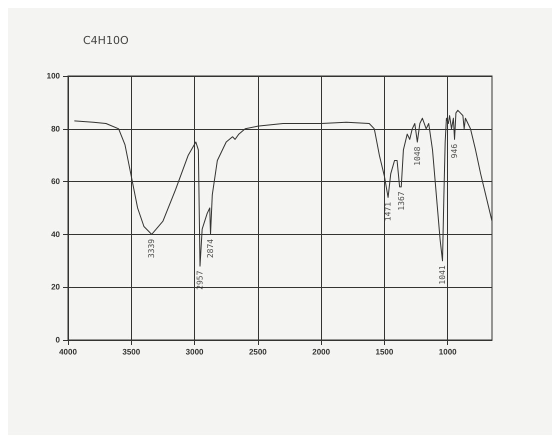 This screenshot has height=443, width=560. I want to click on annotation: 1471, so click(388, 212).